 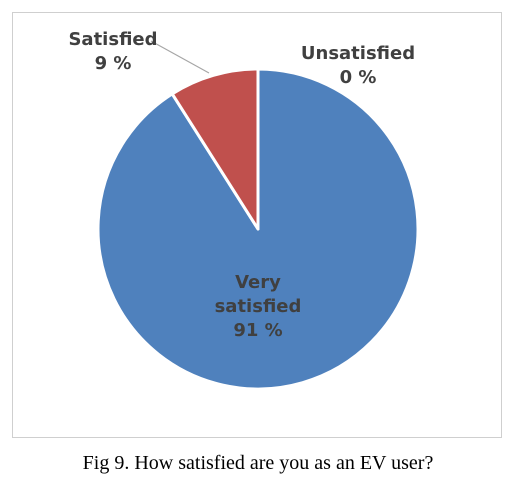 I want to click on slice-label-very-satisfied: satisfied, so click(x=258, y=306).